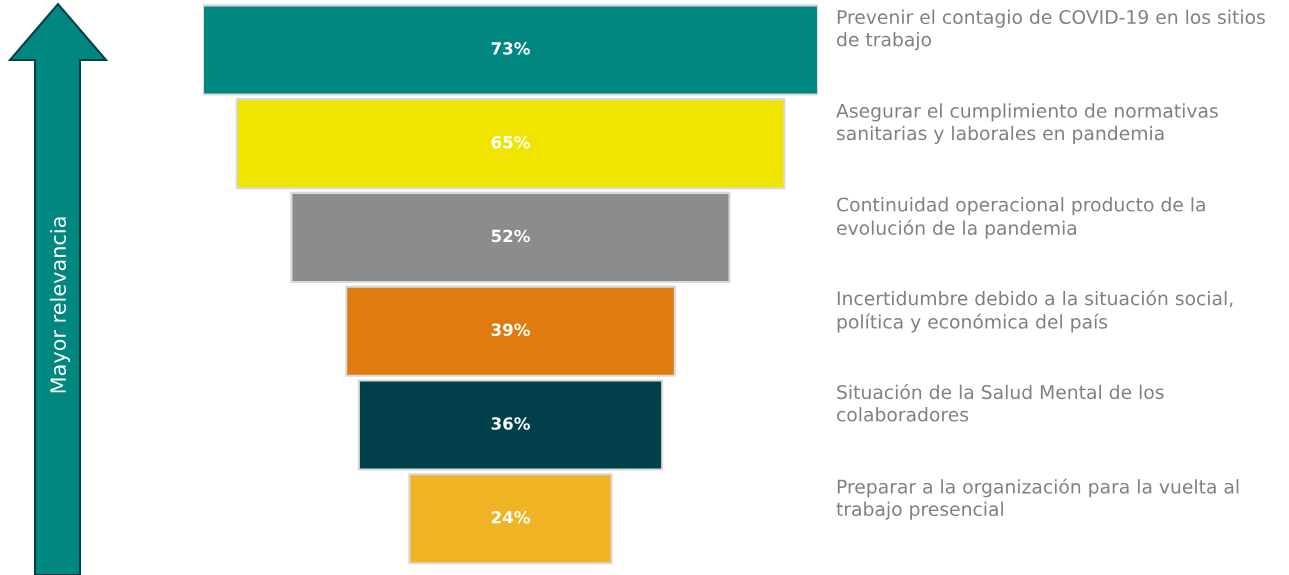  What do you see at coordinates (1035, 311) in the screenshot?
I see `category-label: Incertidumbre debido a la situación social, política y económica del país` at bounding box center [1035, 311].